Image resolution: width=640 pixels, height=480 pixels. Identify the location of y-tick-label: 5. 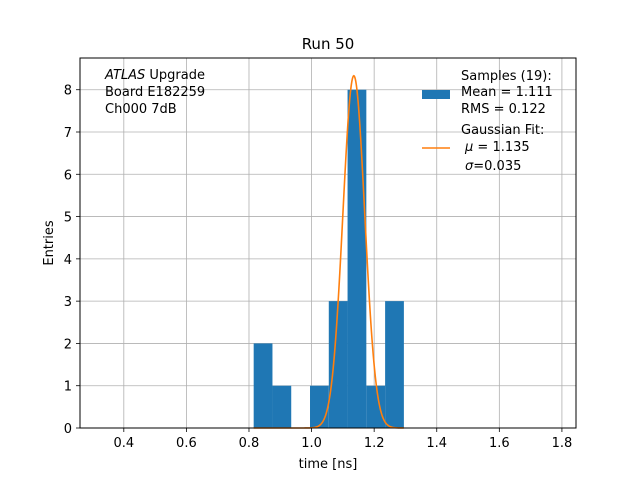
(68, 218).